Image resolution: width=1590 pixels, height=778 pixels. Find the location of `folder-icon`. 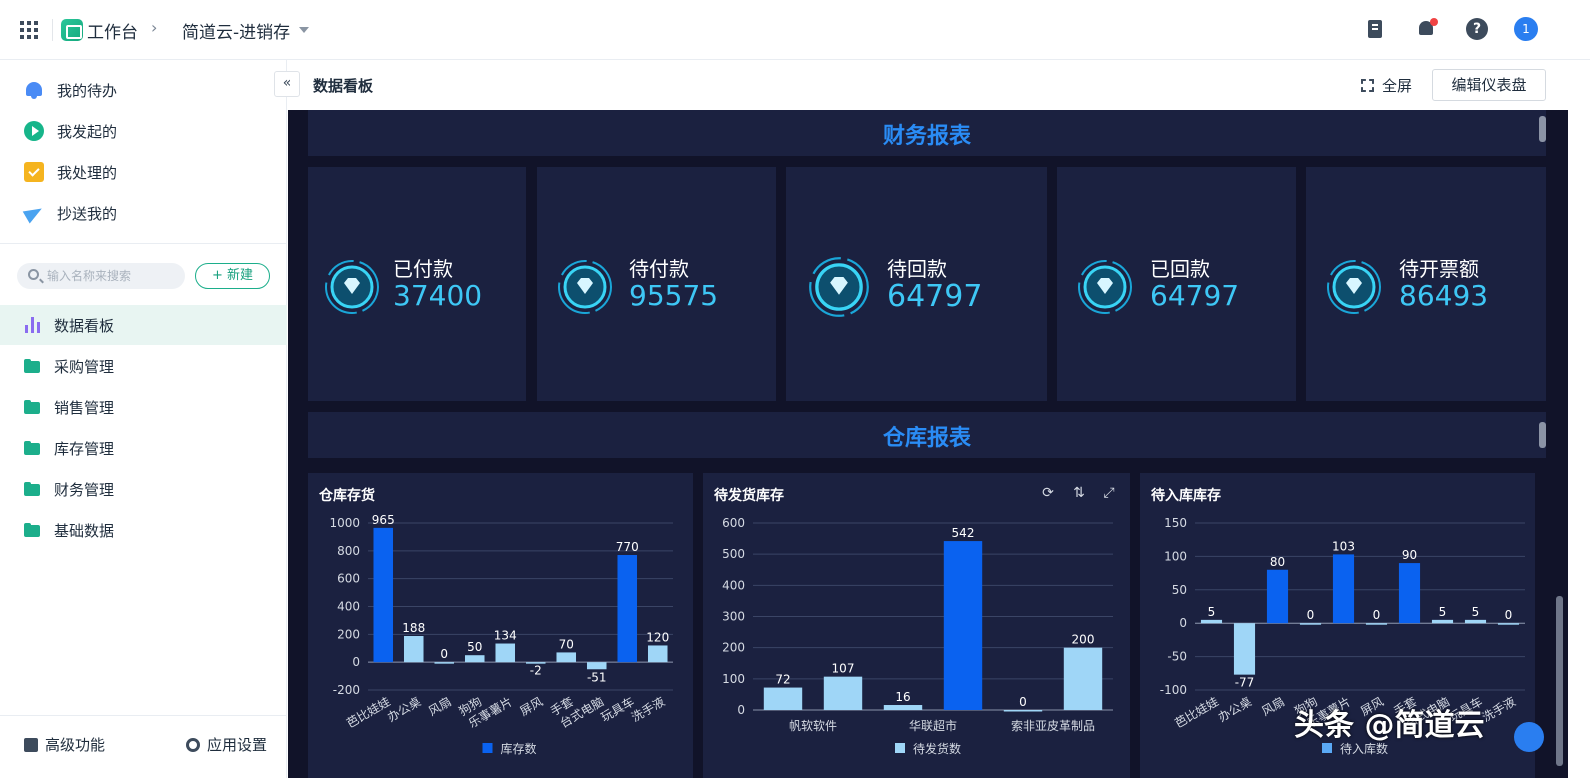

folder-icon is located at coordinates (33, 489).